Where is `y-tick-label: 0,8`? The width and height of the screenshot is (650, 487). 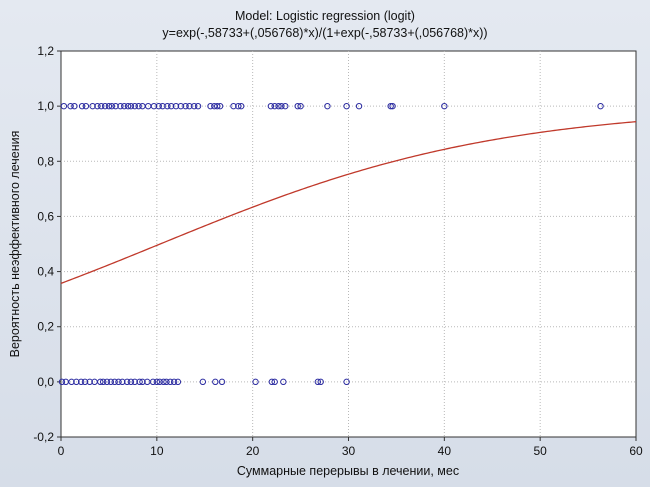
y-tick-label: 0,8 is located at coordinates (45, 161).